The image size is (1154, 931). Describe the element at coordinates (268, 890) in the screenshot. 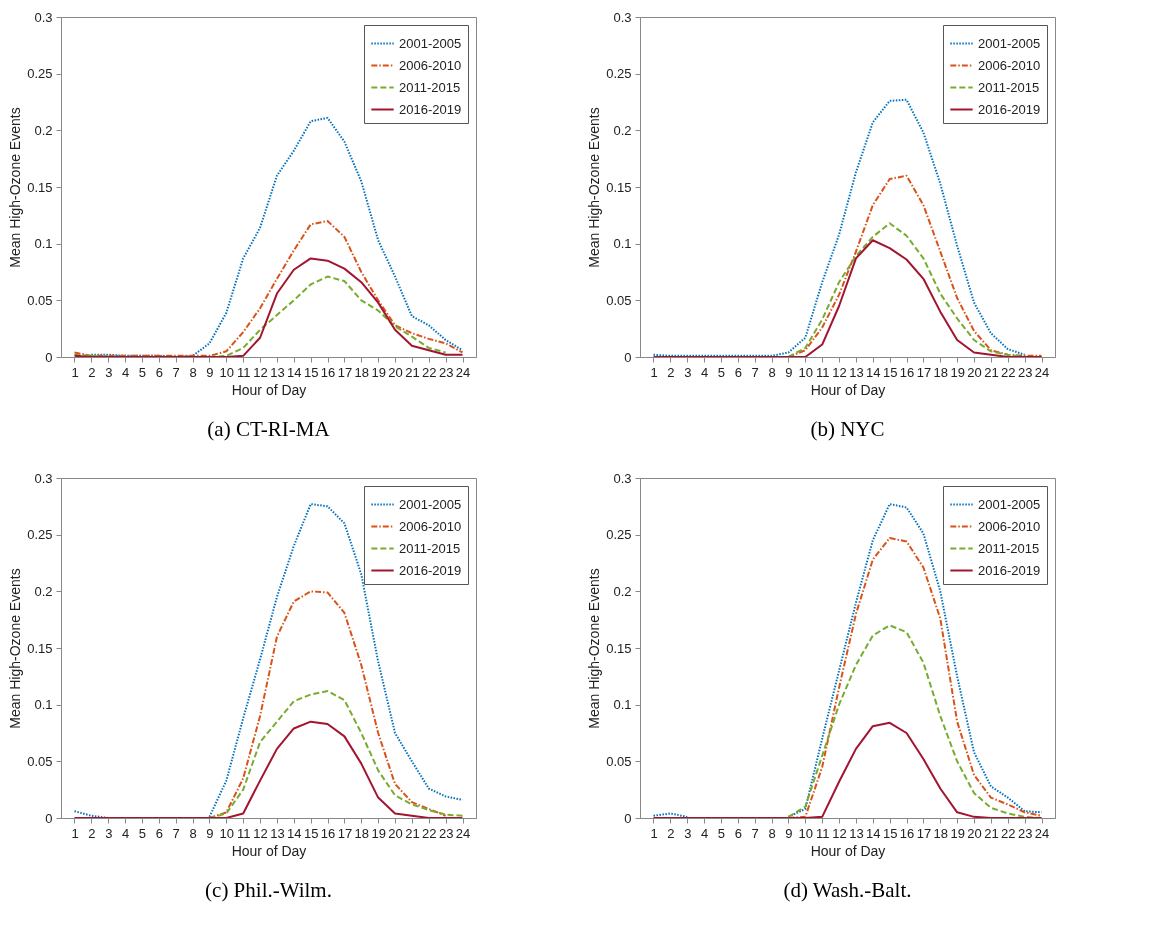

I see `text: (c) Phil.-Wilm.` at that location.